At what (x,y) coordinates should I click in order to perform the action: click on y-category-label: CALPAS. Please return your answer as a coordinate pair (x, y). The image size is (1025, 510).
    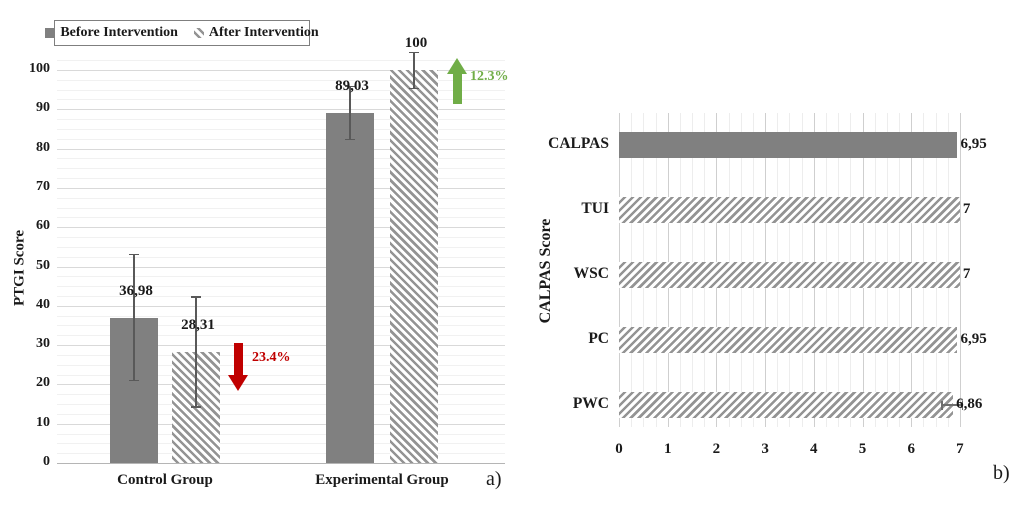
    Looking at the image, I should click on (578, 143).